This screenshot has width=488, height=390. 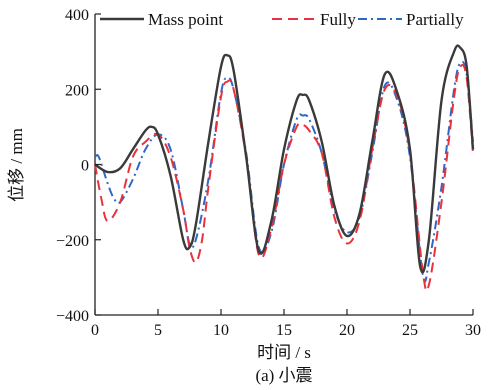 What do you see at coordinates (72, 316) in the screenshot?
I see `y-tick-label: −400` at bounding box center [72, 316].